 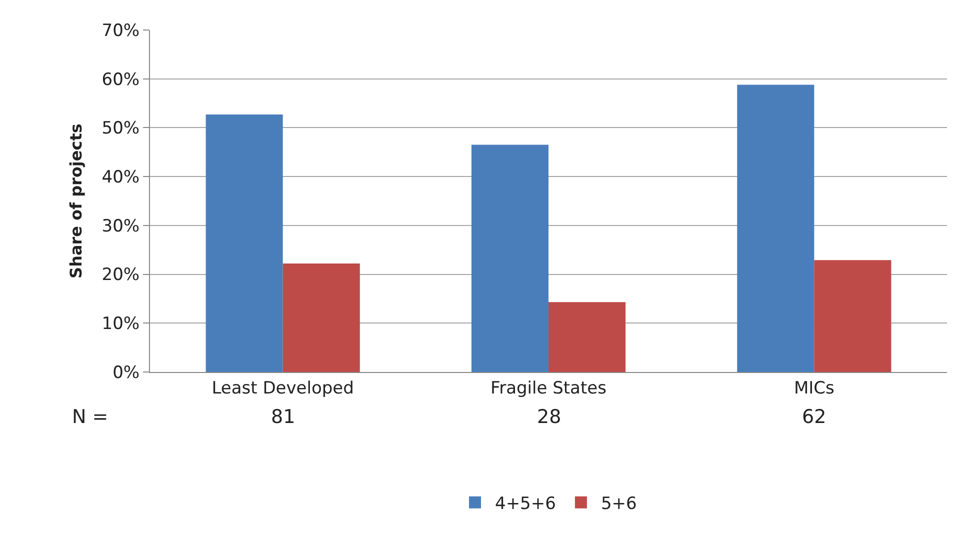 I want to click on legend-label: 4+5+6, so click(x=525, y=504).